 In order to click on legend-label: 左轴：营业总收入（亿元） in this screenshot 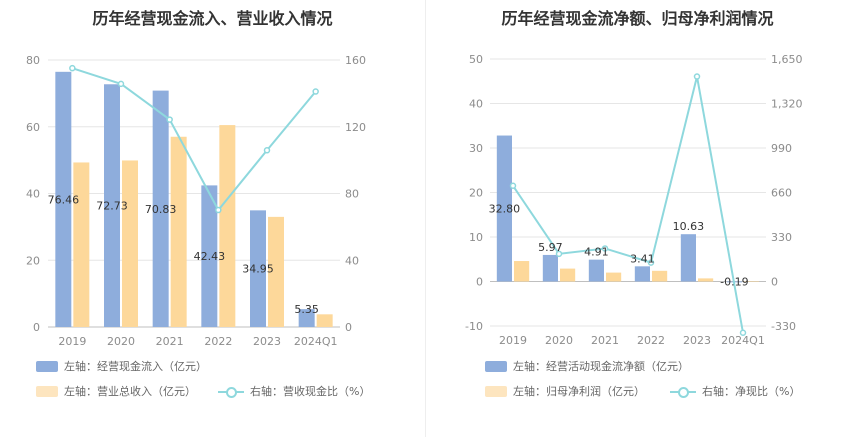, I will do `click(130, 391)`.